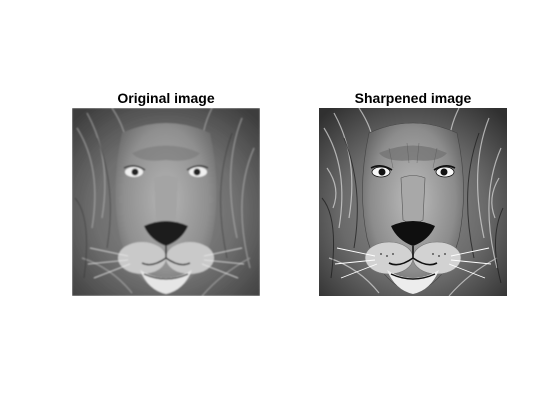 The width and height of the screenshot is (560, 420). Describe the element at coordinates (413, 98) in the screenshot. I see `sharpened-image-title: Sharpened image` at that location.